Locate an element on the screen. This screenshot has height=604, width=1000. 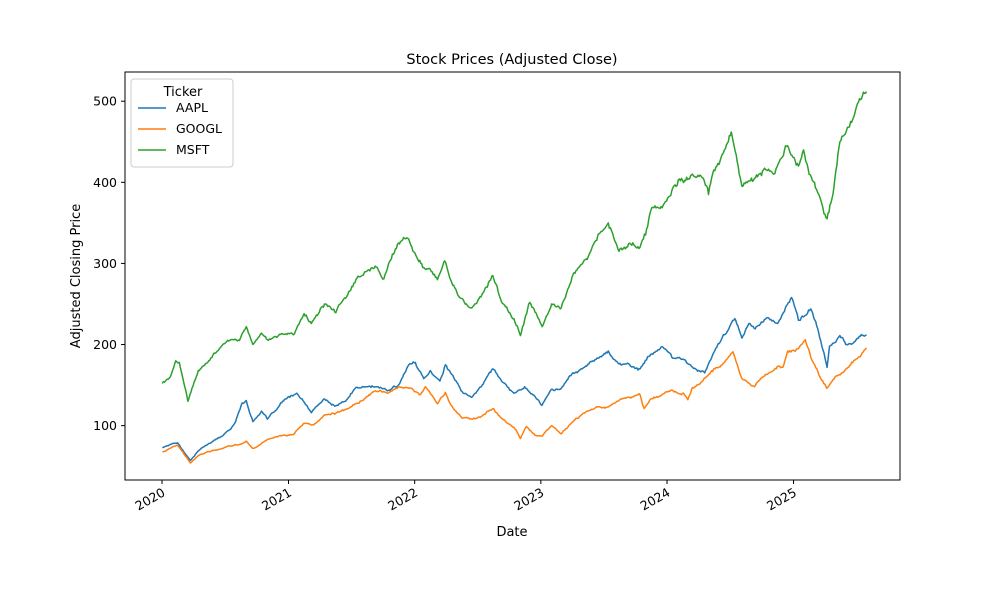
series-line-googl is located at coordinates (515, 401).